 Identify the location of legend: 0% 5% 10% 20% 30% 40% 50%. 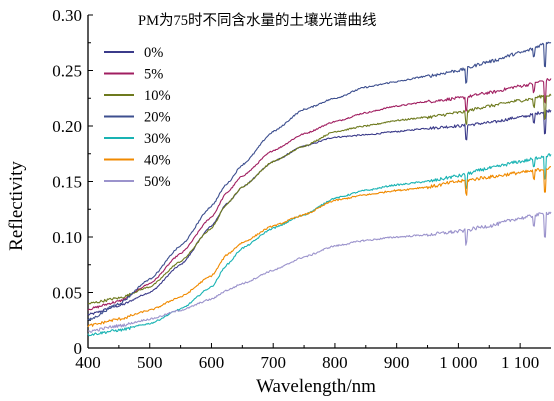
(137, 117).